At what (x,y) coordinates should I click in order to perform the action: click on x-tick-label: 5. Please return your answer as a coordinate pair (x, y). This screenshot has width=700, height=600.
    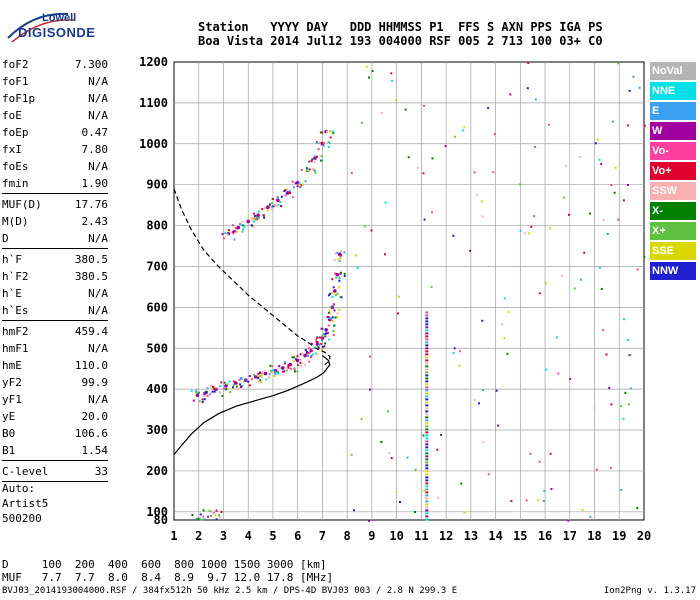
    Looking at the image, I should click on (272, 536).